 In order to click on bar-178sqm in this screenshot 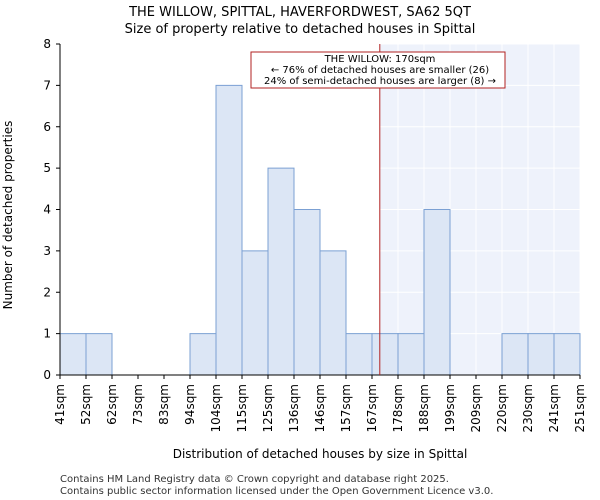, I will do `click(411, 354)`.